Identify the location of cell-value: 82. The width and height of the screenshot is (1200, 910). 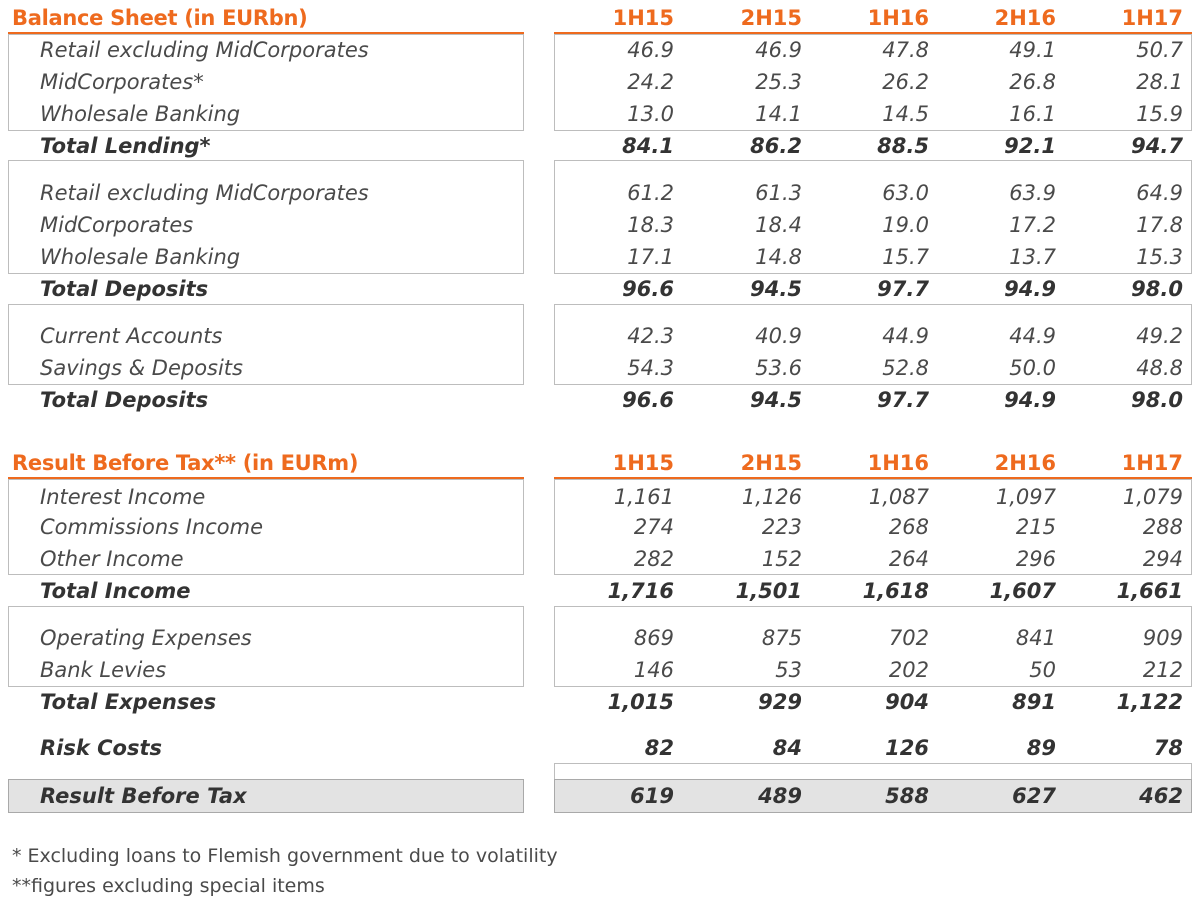
(659, 748).